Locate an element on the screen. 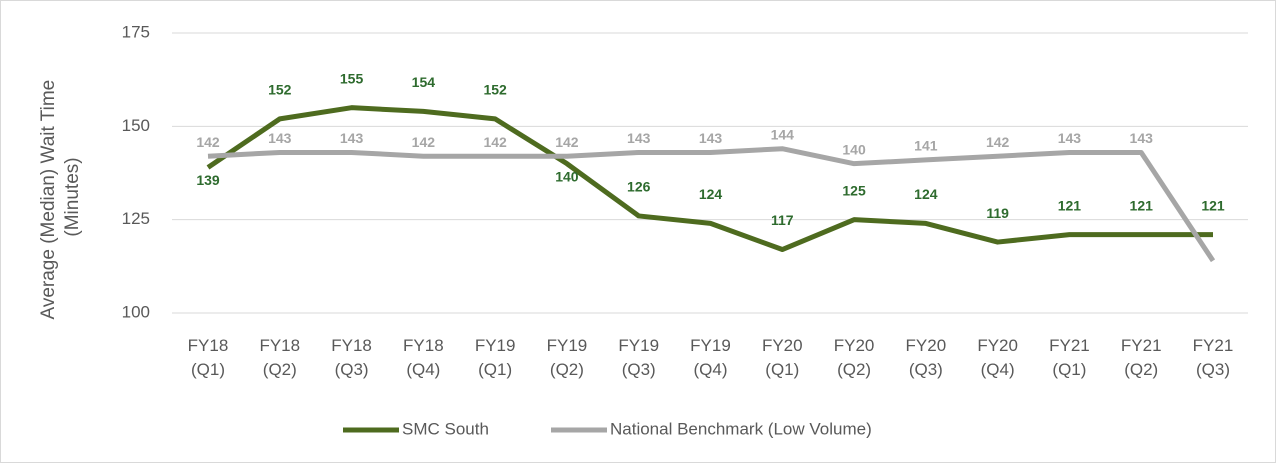 The width and height of the screenshot is (1276, 463). y-tick-label: 100 is located at coordinates (136, 311).